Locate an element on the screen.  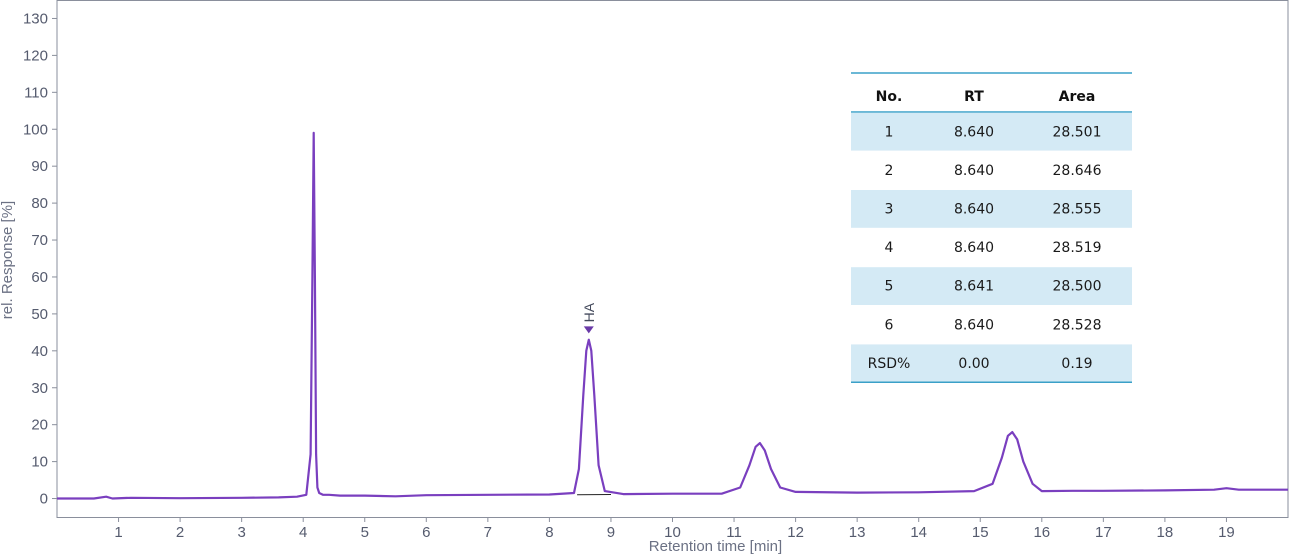
y-tick-label: 110 is located at coordinates (36, 92).